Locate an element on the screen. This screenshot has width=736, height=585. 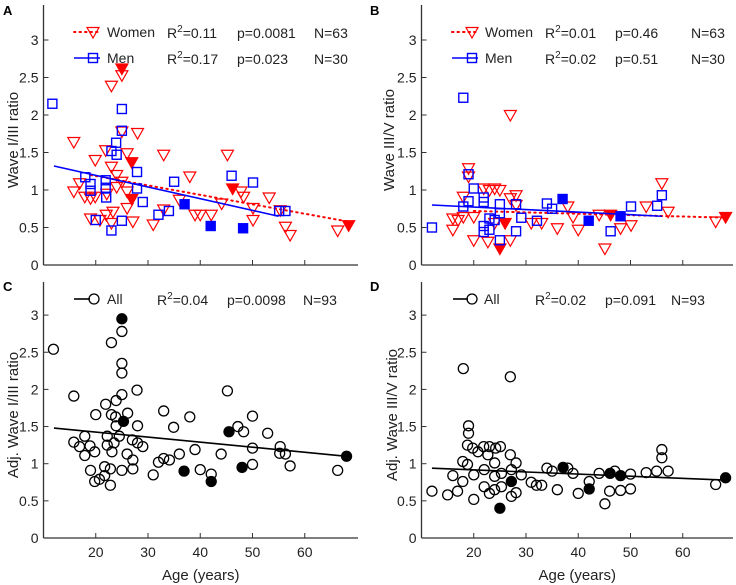
sample-size: N=93 is located at coordinates (688, 300).